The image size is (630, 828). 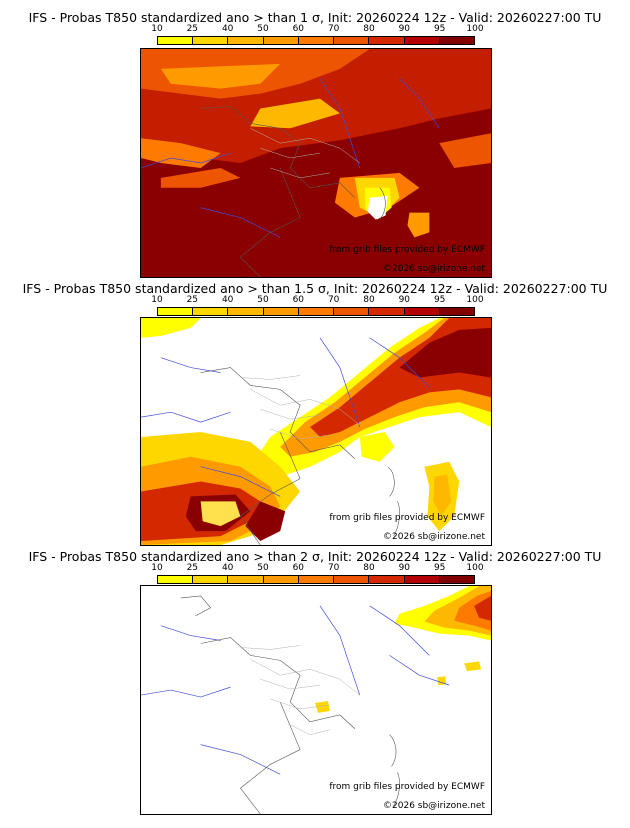 I want to click on panel-3-colorbar: 10 25 40 50 60 70 80 90 95 100, so click(x=317, y=574).